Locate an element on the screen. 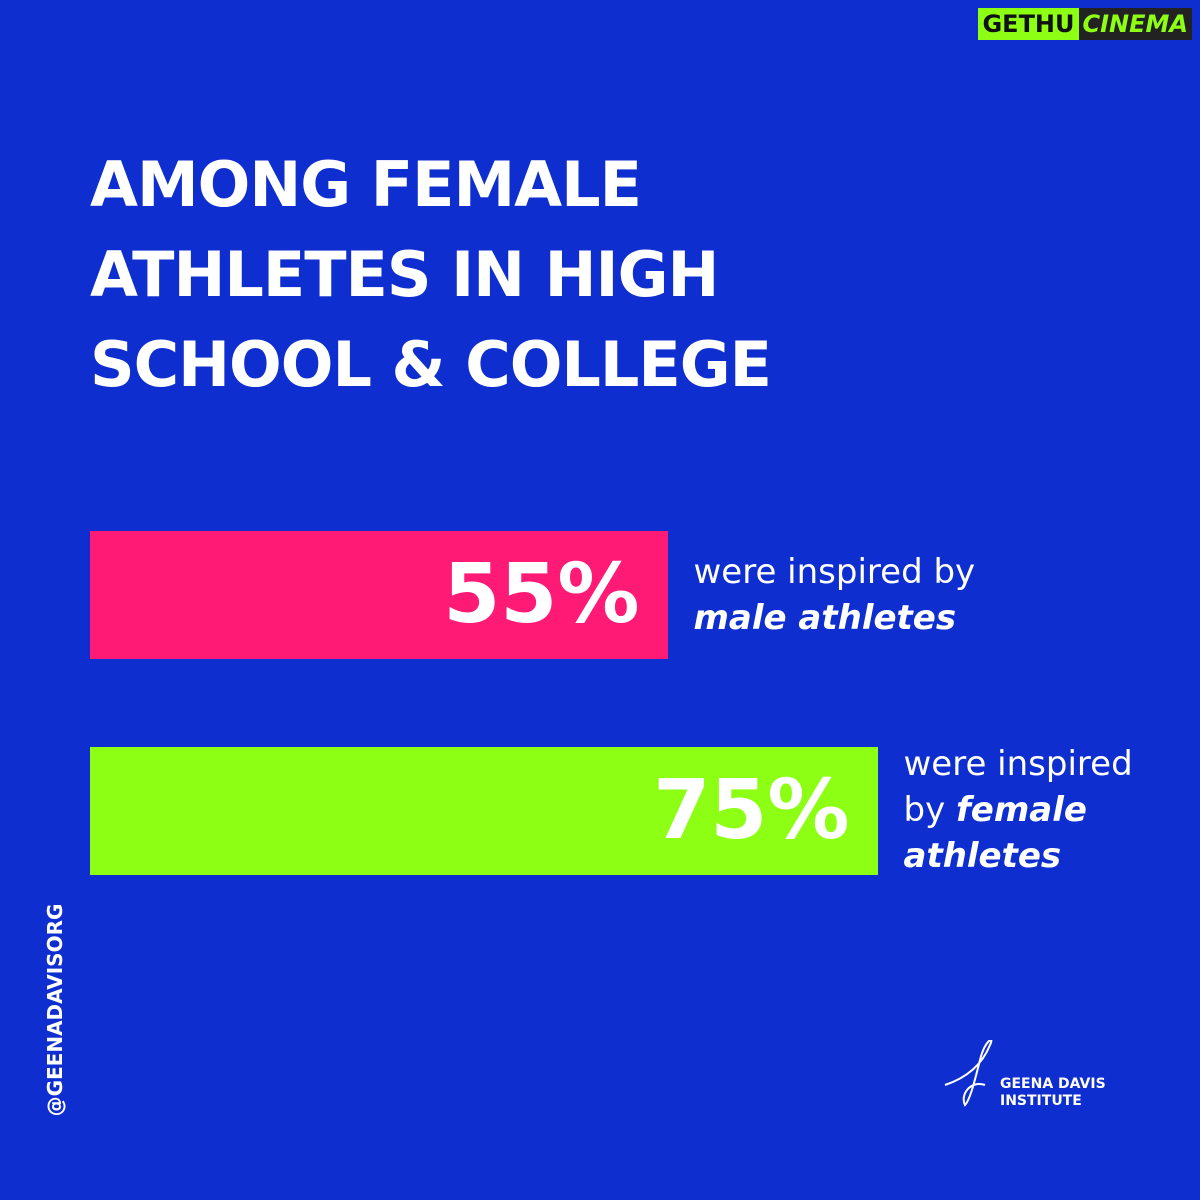  watermark-text: GETHU is located at coordinates (1028, 24).